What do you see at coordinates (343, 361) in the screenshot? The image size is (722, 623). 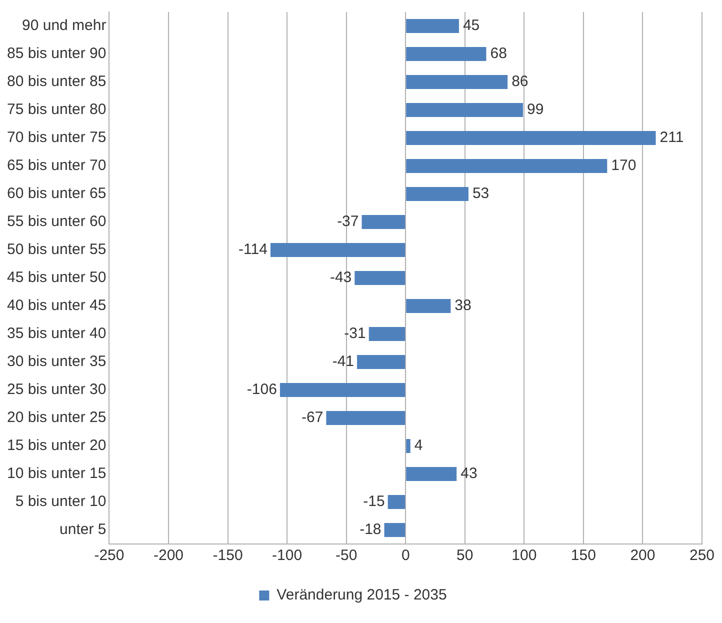 I see `data-label: -41` at bounding box center [343, 361].